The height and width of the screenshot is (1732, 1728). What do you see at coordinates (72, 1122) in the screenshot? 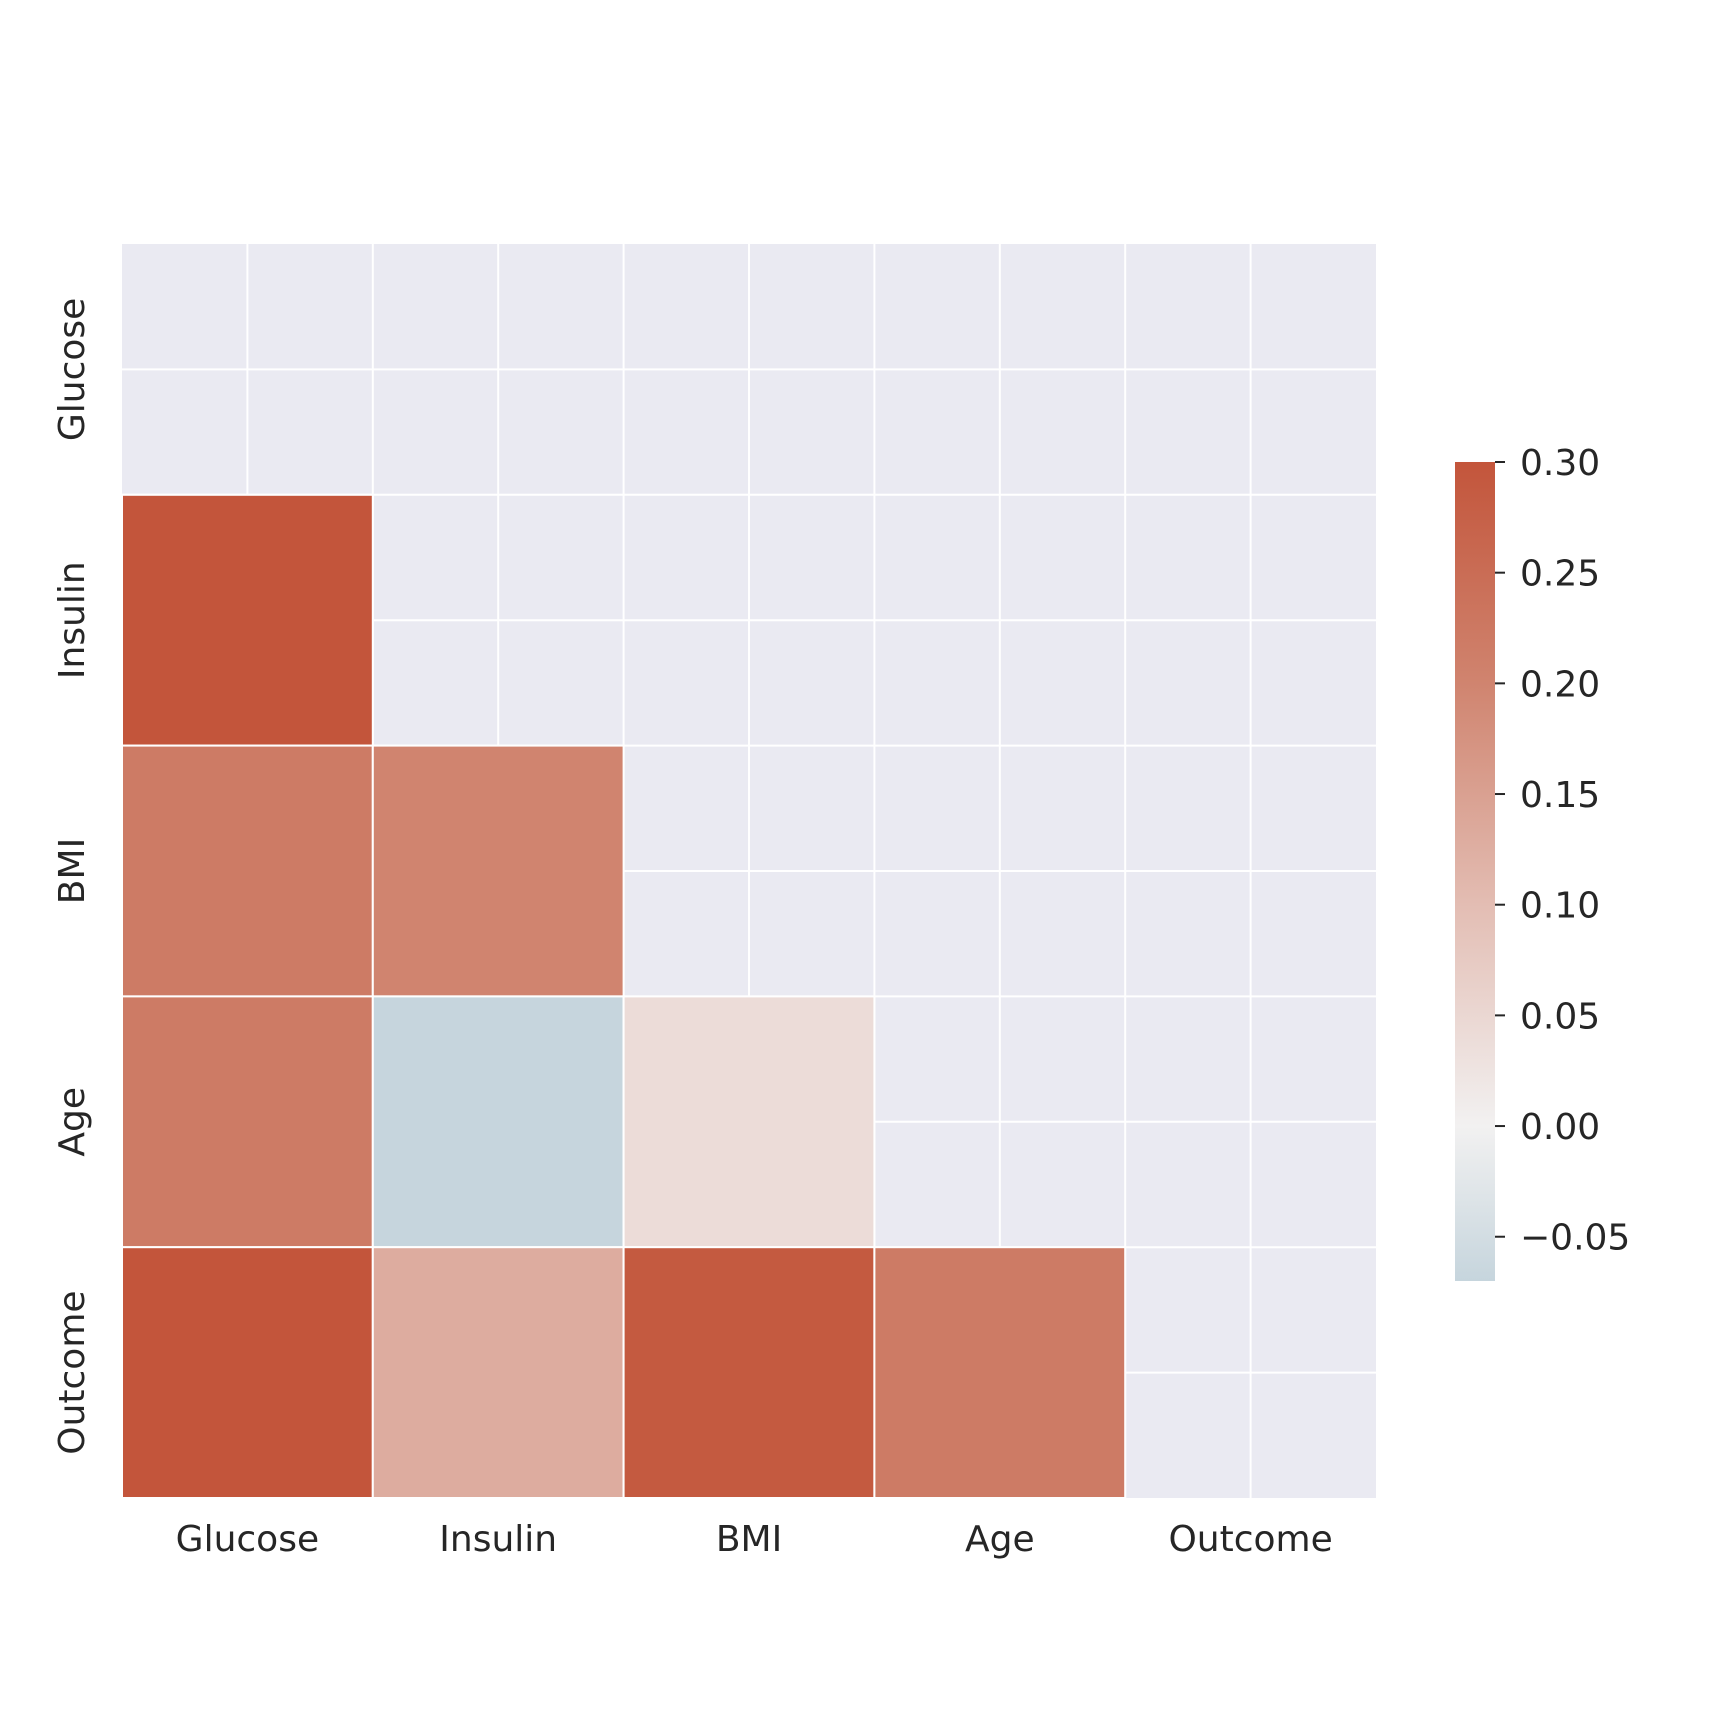
I see `y-tick-label-age: Age` at bounding box center [72, 1122].